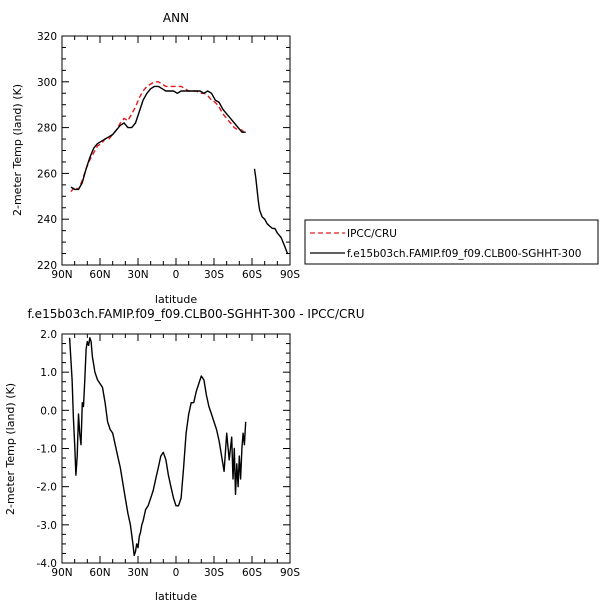  What do you see at coordinates (214, 573) in the screenshot?
I see `bottom-x-tick-label: 30S` at bounding box center [214, 573].